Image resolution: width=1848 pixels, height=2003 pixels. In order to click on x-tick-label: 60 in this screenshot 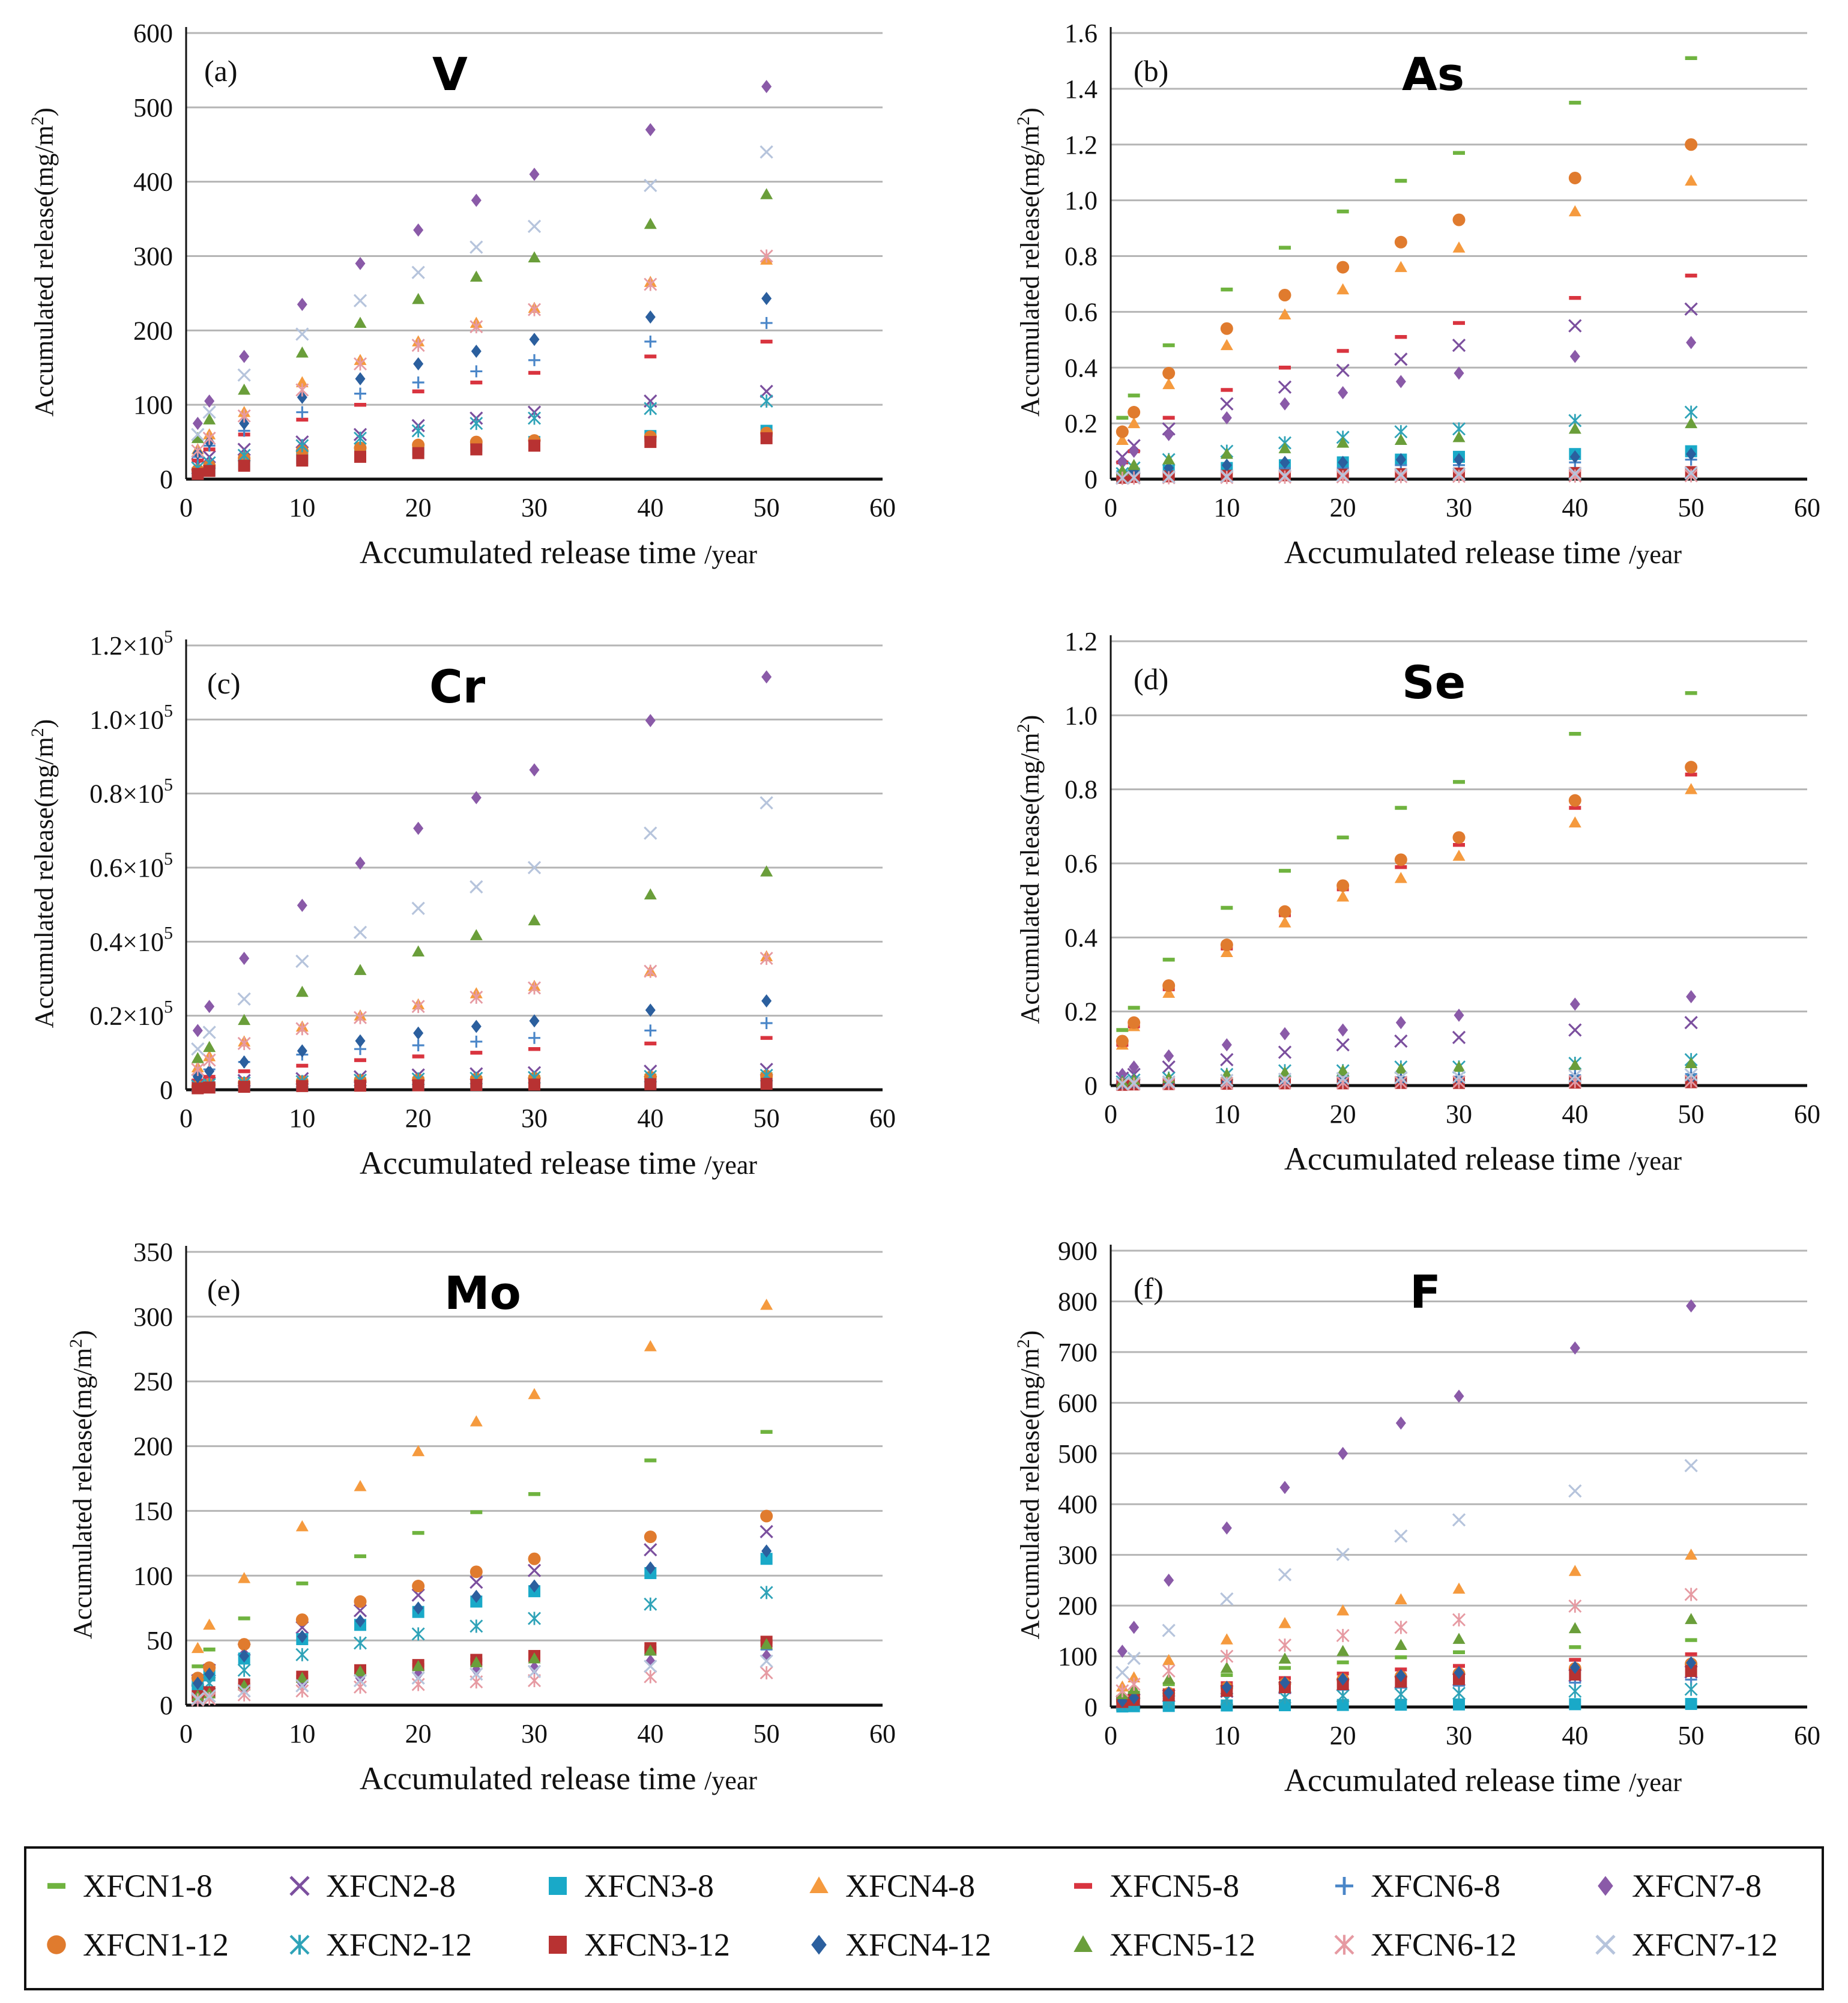, I will do `click(882, 1733)`.